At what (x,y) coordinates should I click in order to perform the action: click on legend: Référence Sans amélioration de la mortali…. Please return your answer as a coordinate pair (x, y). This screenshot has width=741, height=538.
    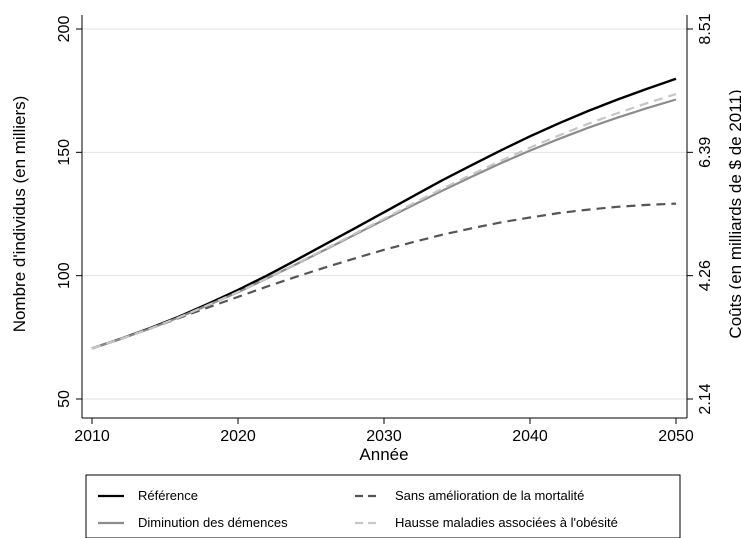
    Looking at the image, I should click on (383, 506).